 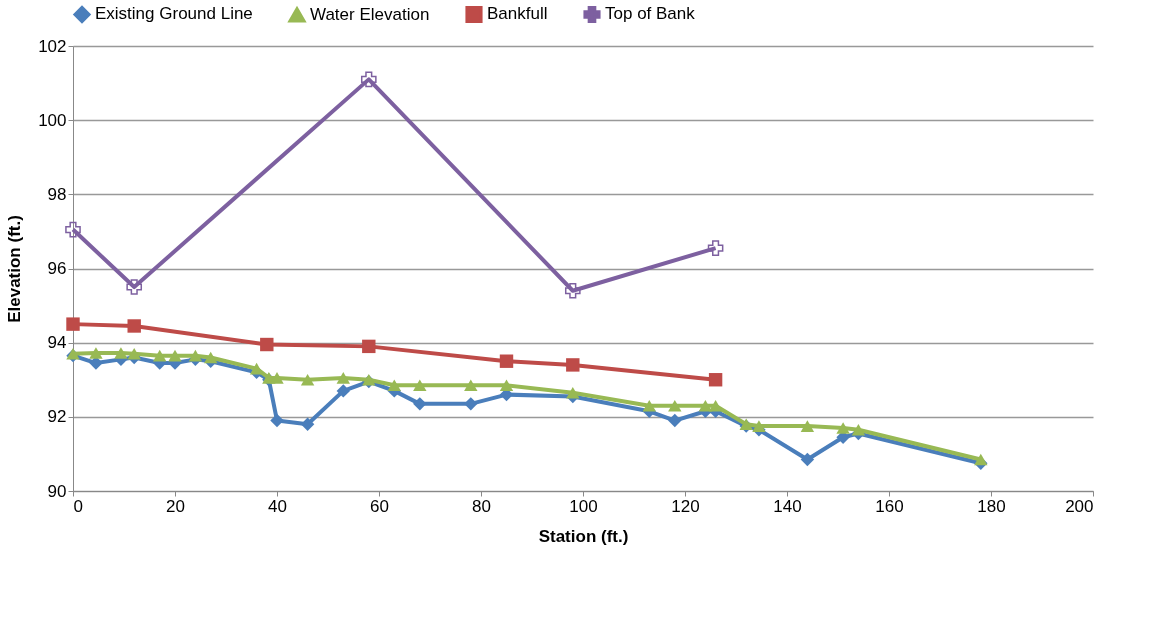 What do you see at coordinates (991, 506) in the screenshot?
I see `x-tick-label: 180` at bounding box center [991, 506].